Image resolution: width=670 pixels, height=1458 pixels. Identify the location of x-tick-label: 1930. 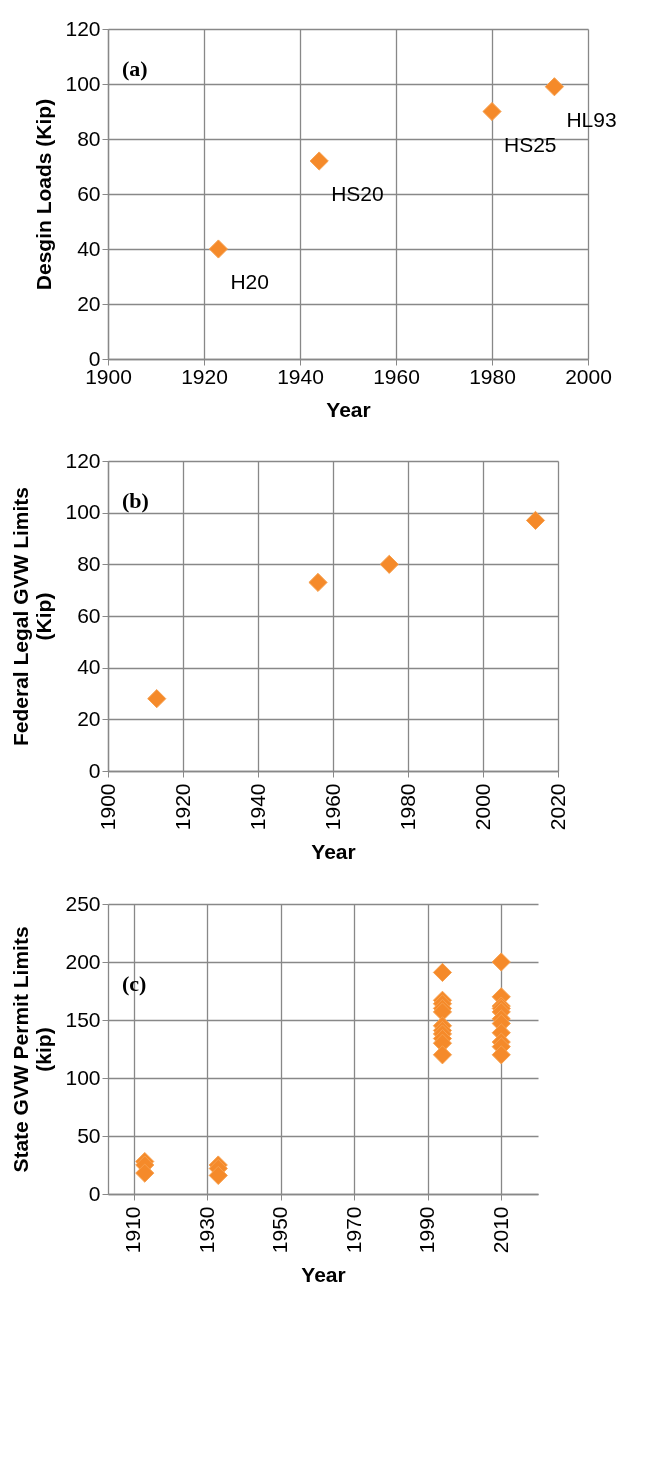
(206, 1230).